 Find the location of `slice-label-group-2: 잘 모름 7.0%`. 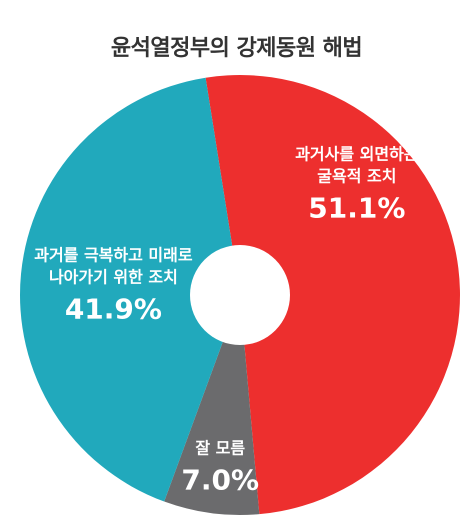

slice-label-group-2: 잘 모름 7.0% is located at coordinates (220, 468).